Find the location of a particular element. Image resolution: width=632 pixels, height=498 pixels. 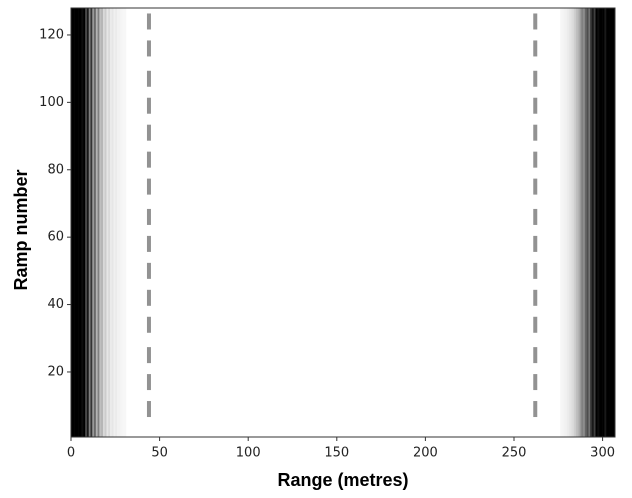

y-axis-label: Ramp number is located at coordinates (21, 229).